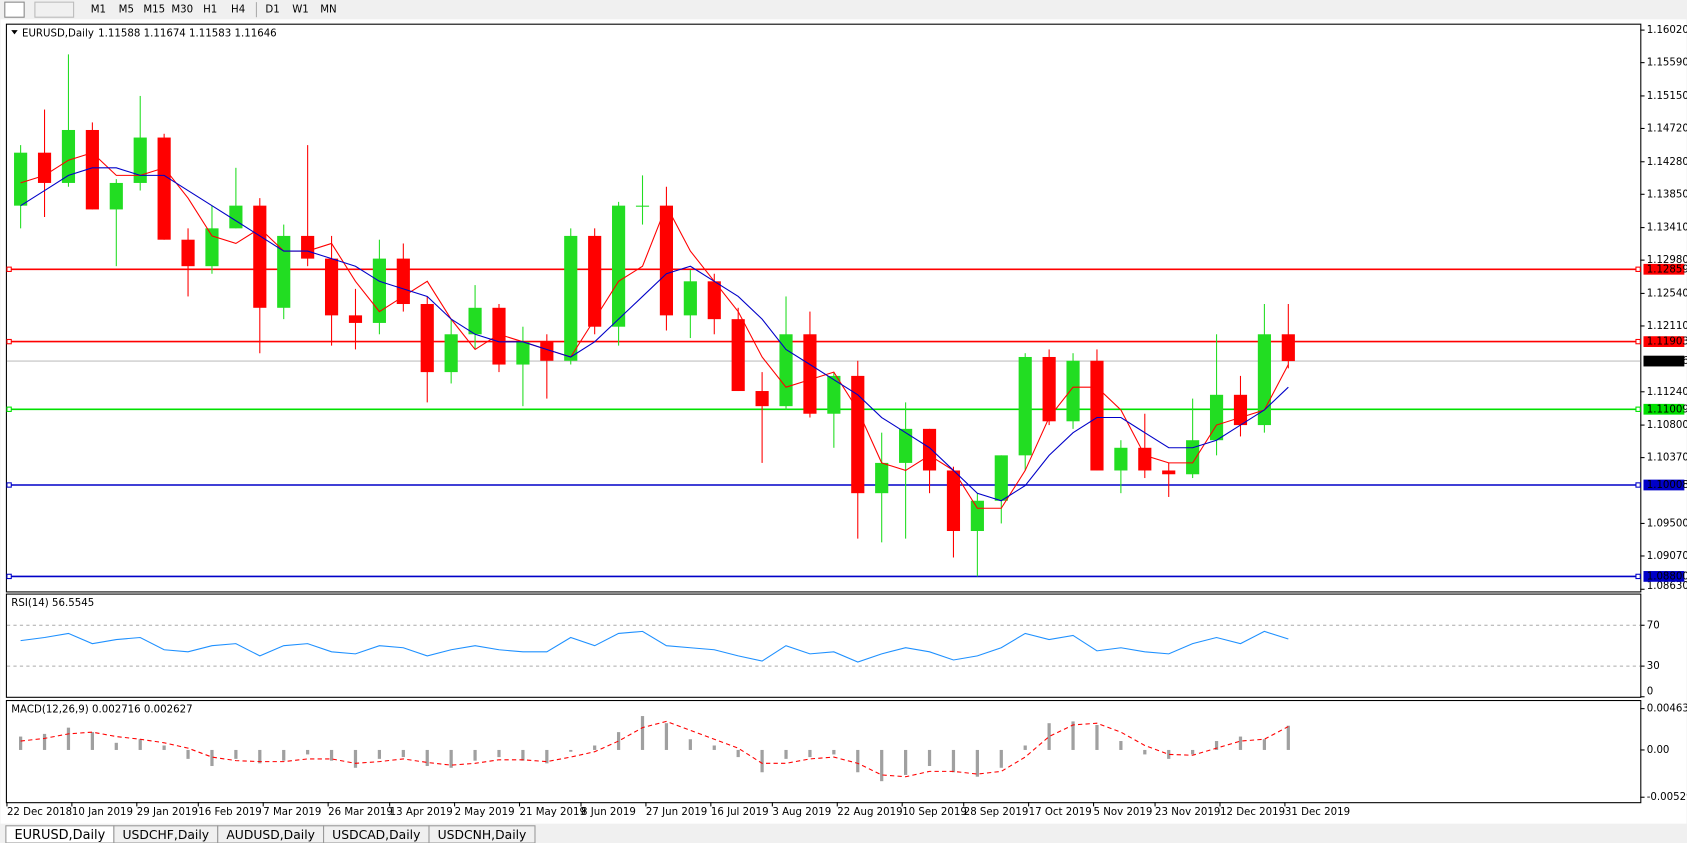 The image size is (1687, 843). Describe the element at coordinates (272, 10) in the screenshot. I see `timeframe-button: D1` at that location.